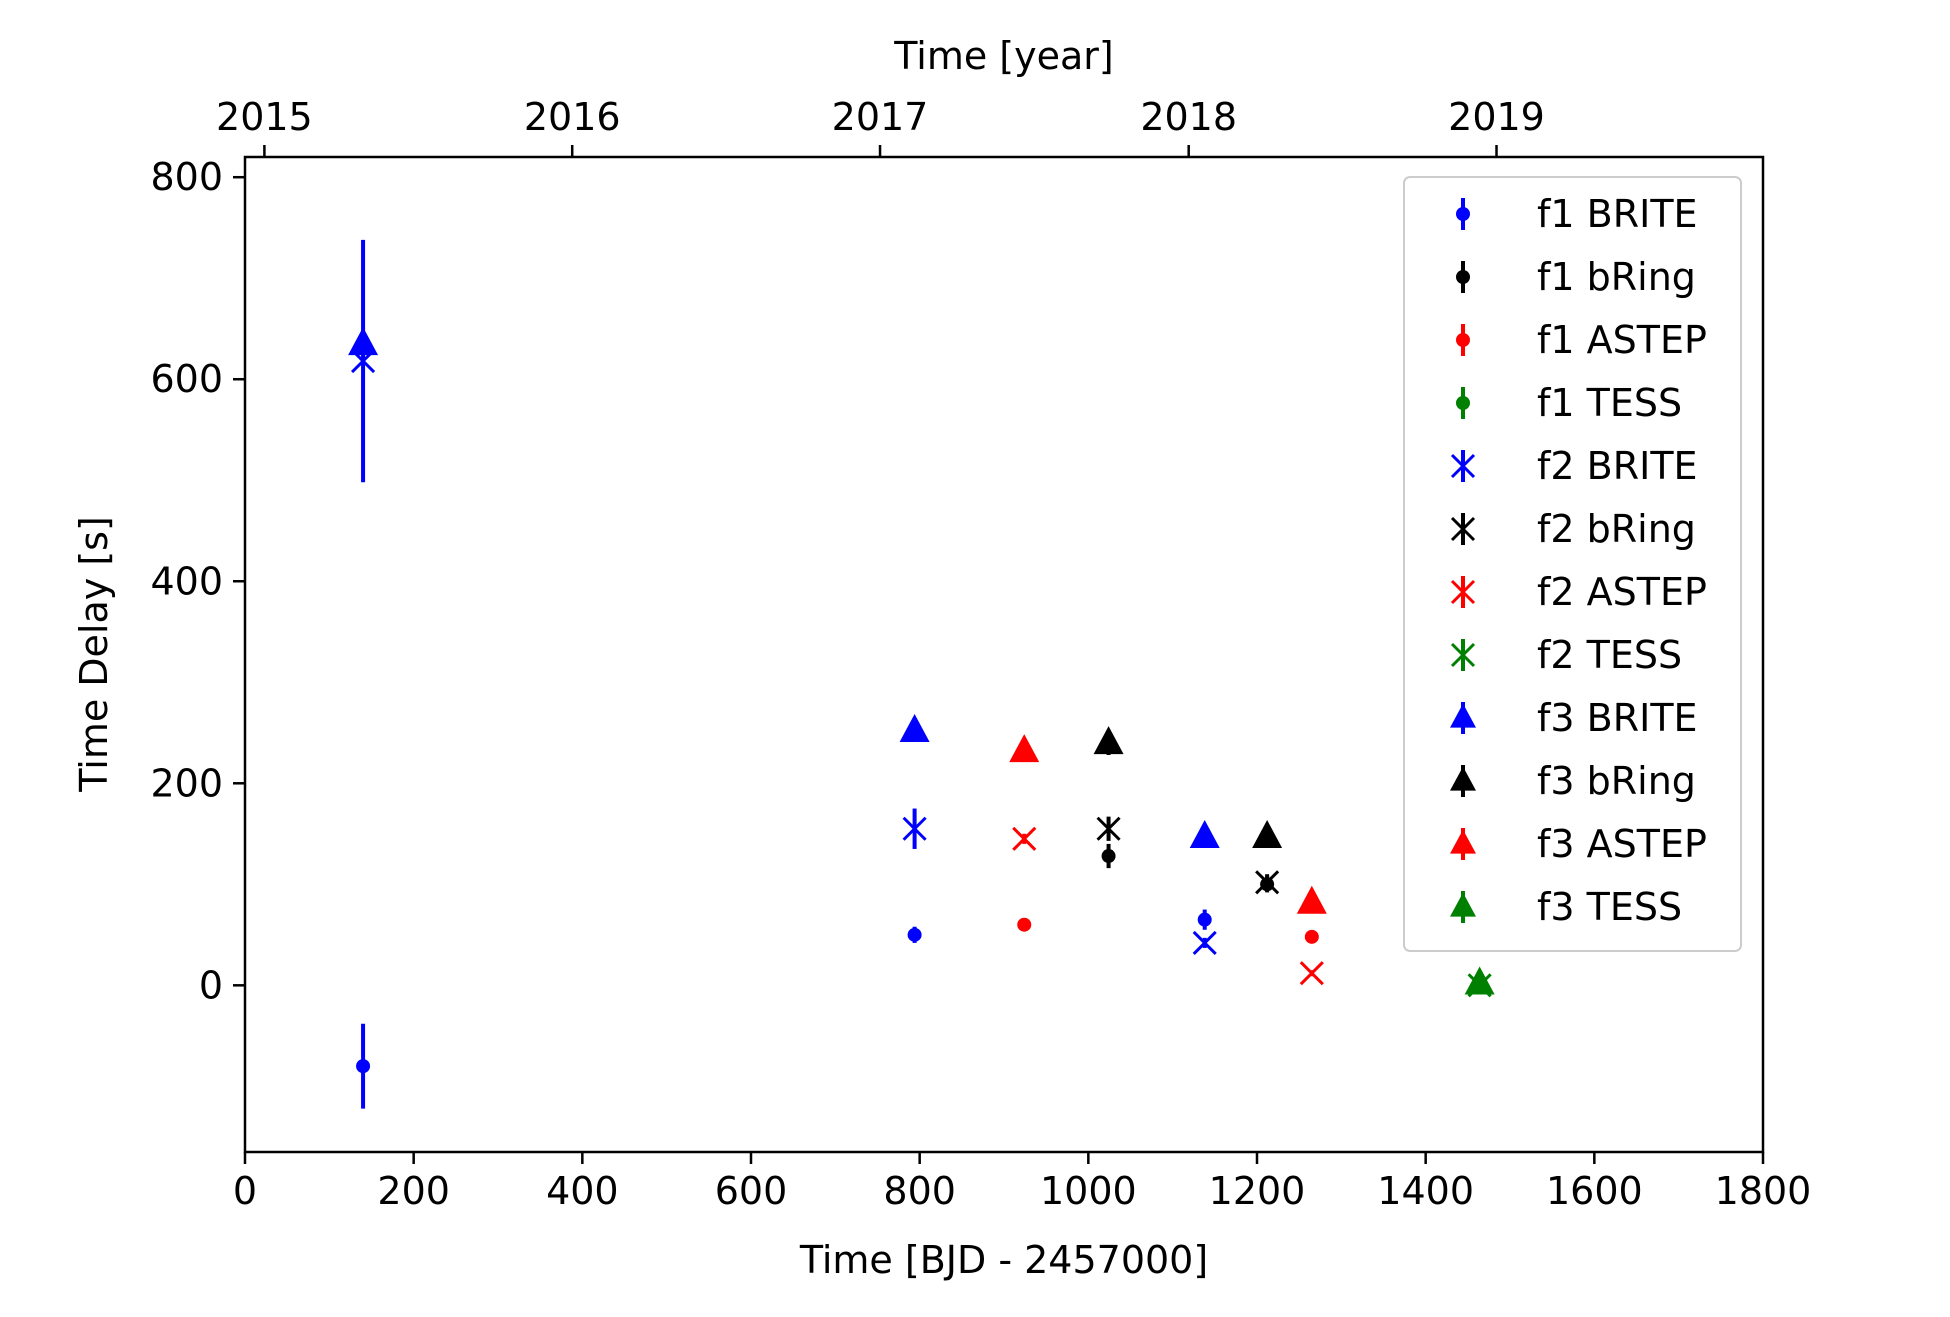  I want to click on series-f3-tess, so click(1479, 980).